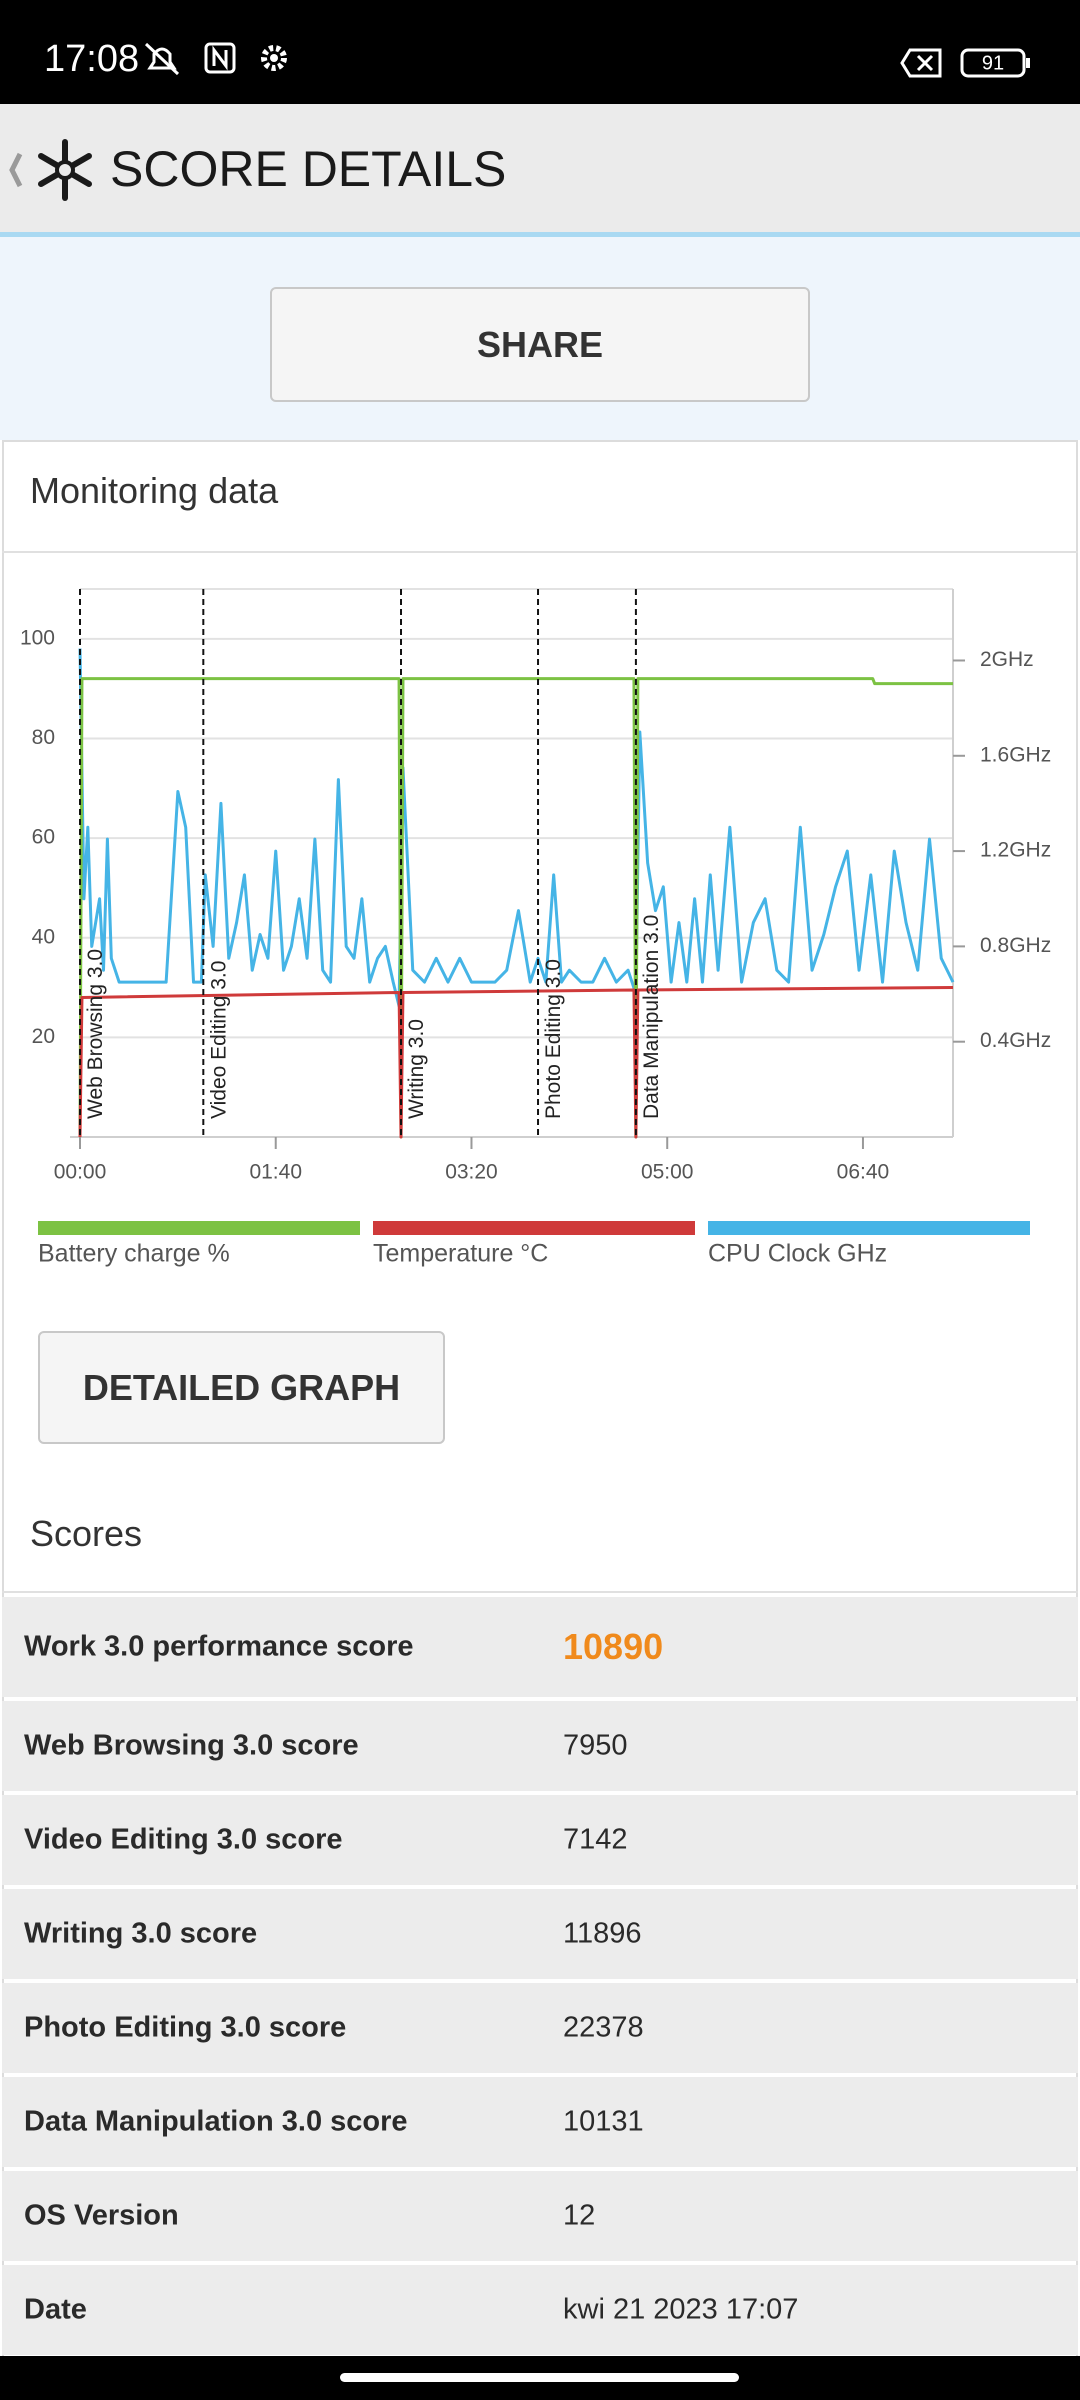  I want to click on battery-level: 91, so click(993, 63).